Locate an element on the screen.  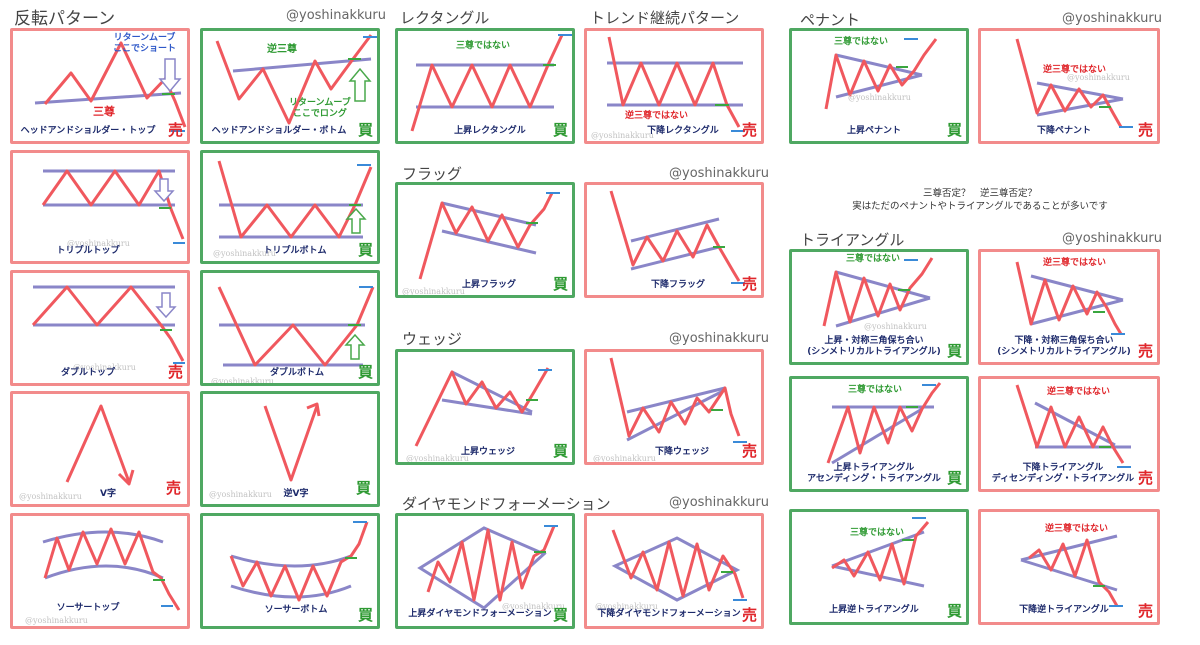
card-flag-up: @yoshinakkuru 上昇フラッグ 買 is located at coordinates (485, 240).